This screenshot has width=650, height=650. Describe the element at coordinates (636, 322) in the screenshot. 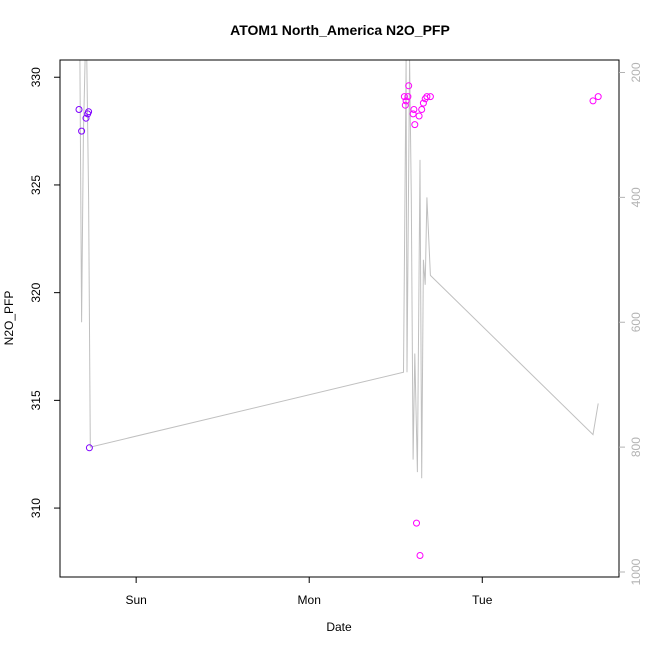

I see `y2-tick-label: 600` at that location.